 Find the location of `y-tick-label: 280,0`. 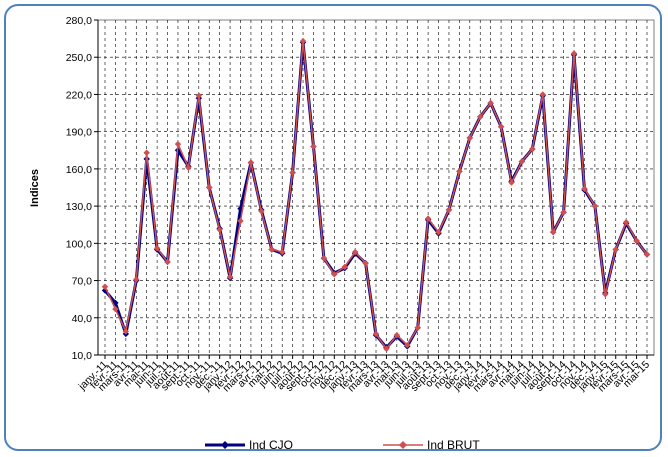

y-tick-label: 280,0 is located at coordinates (79, 21).